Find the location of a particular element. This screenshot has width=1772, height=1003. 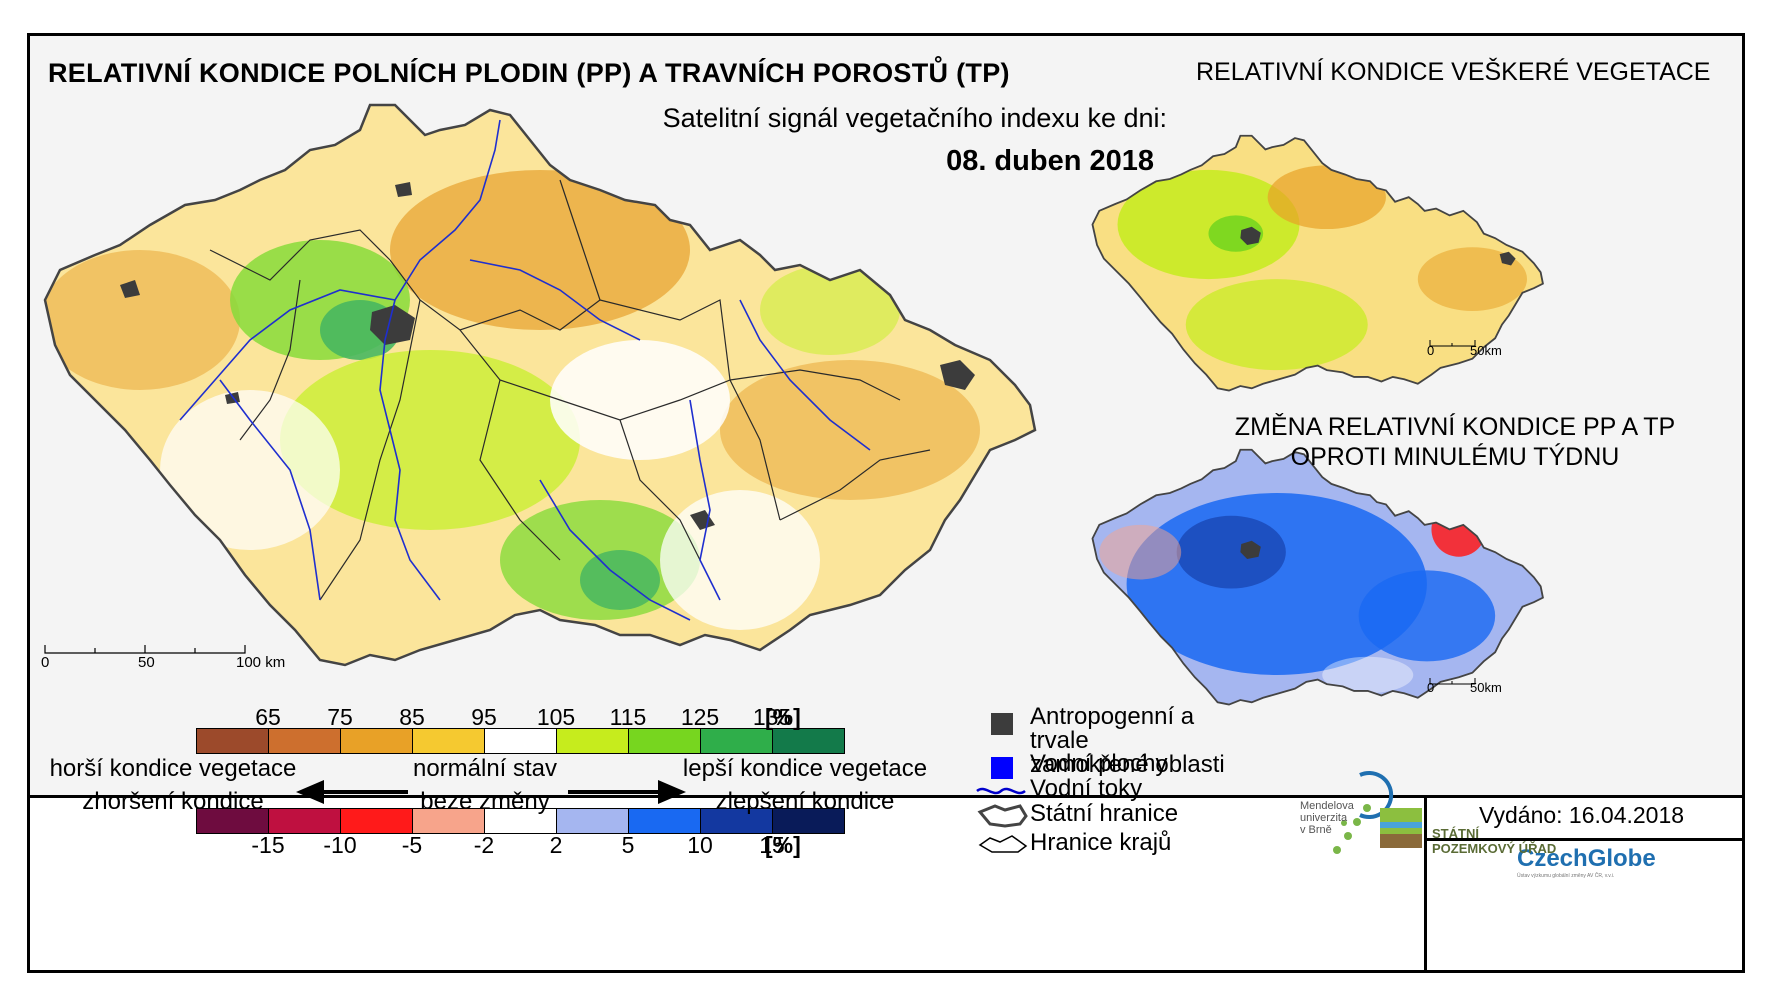

anthro-legend-icon is located at coordinates (1002, 724).